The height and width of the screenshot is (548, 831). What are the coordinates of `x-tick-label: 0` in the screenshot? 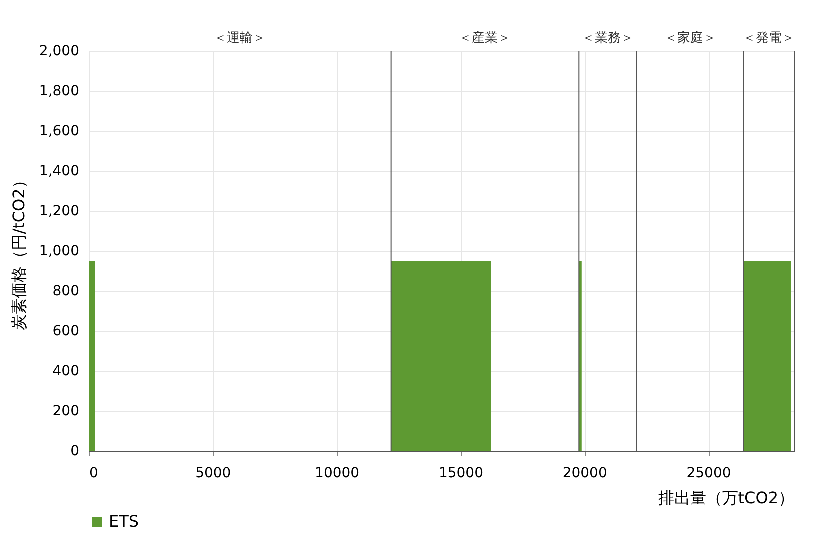 It's located at (94, 474).